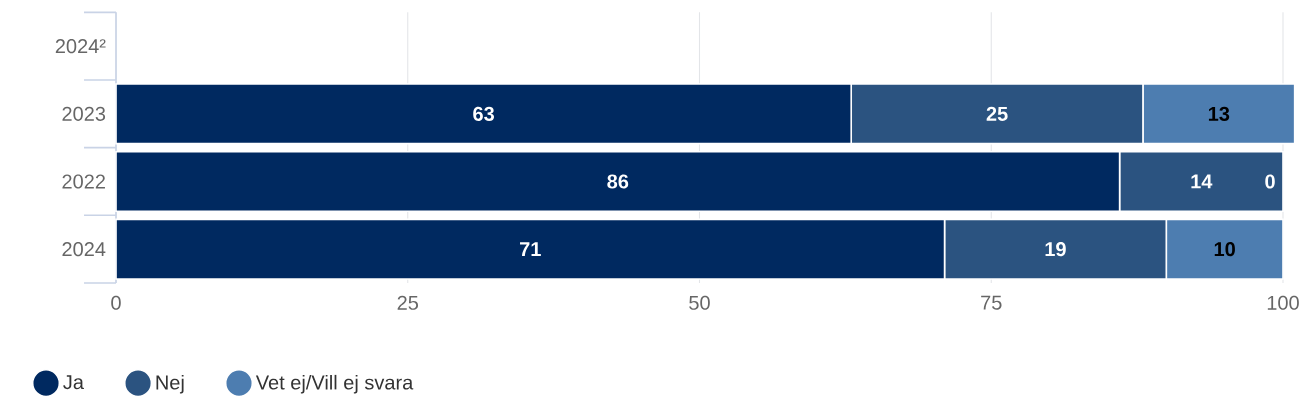 The height and width of the screenshot is (402, 1304). Describe the element at coordinates (1055, 249) in the screenshot. I see `data-label: 19` at that location.